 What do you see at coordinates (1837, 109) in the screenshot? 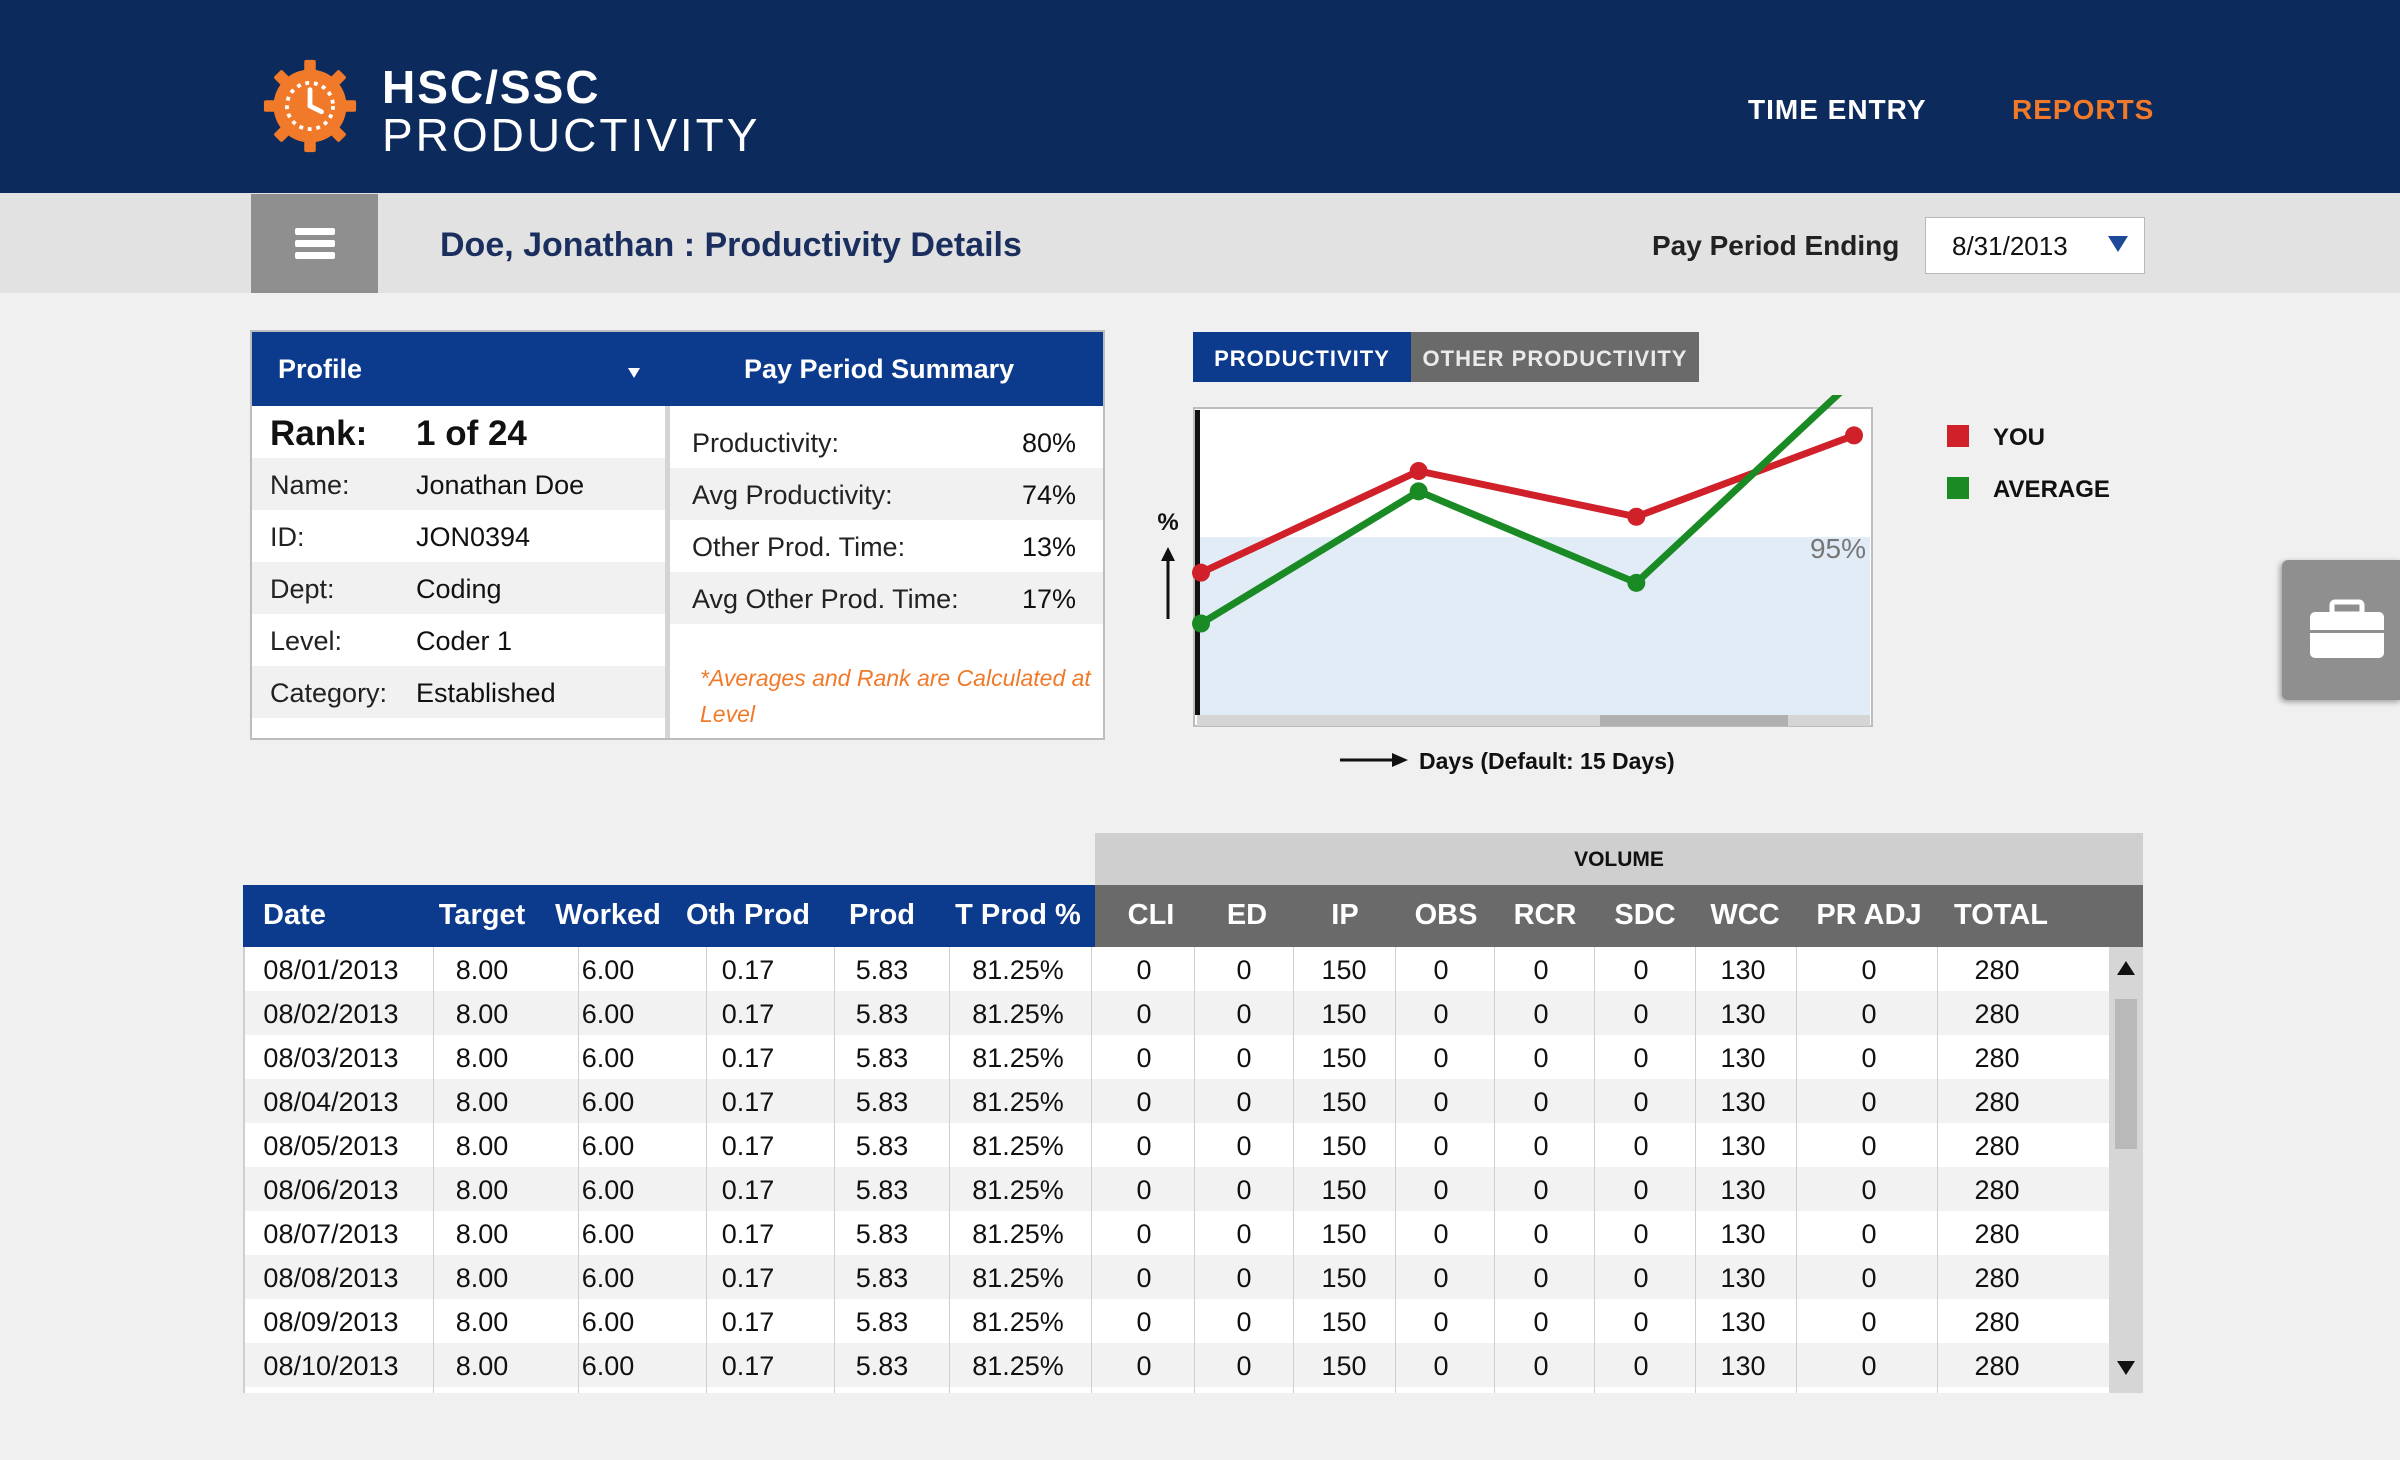
I see `nav-time-entry: TIME ENTRY` at bounding box center [1837, 109].